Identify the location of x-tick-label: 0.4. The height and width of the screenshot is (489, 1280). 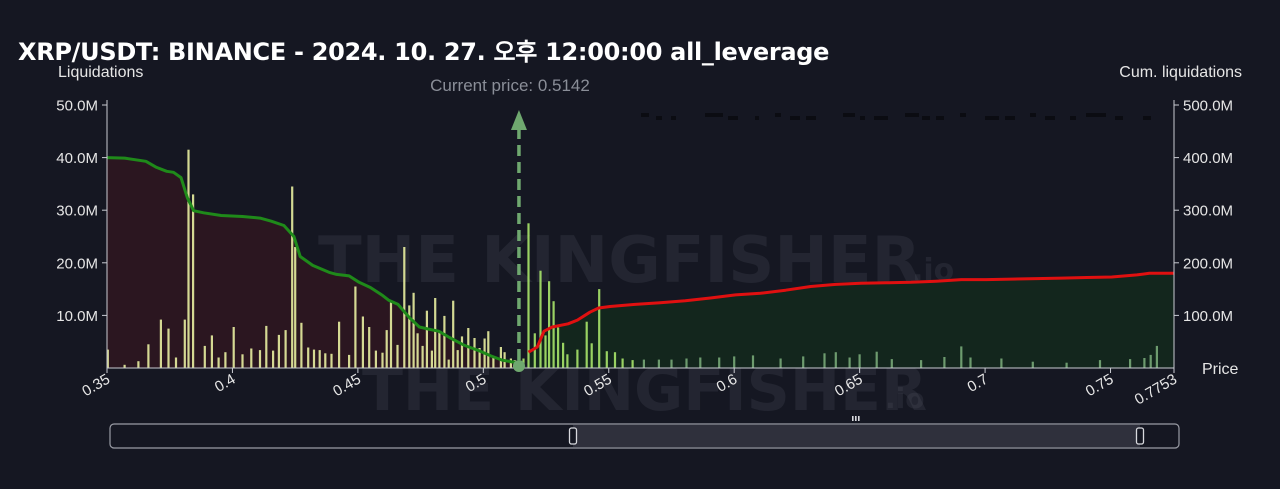
(225, 383).